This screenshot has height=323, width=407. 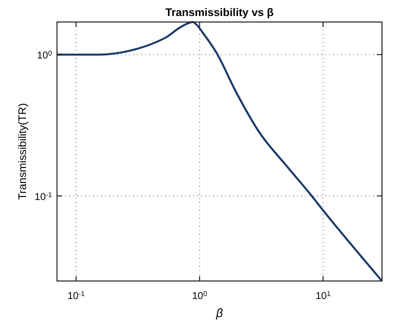 I want to click on y-axis-title: Transmissibility(TR), so click(x=23, y=151).